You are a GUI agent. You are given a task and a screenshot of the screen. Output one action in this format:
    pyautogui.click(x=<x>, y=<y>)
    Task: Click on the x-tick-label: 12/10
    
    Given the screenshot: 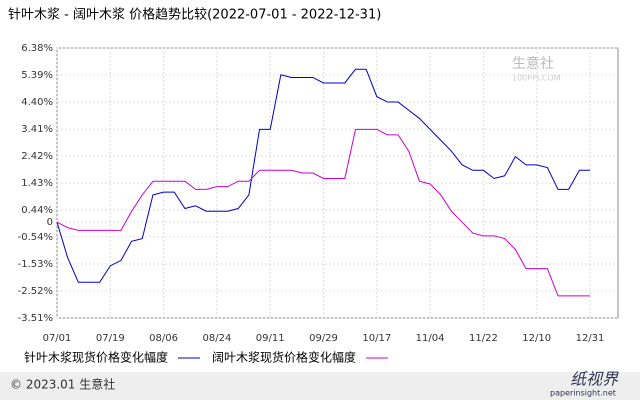 What is the action you would take?
    pyautogui.click(x=536, y=338)
    